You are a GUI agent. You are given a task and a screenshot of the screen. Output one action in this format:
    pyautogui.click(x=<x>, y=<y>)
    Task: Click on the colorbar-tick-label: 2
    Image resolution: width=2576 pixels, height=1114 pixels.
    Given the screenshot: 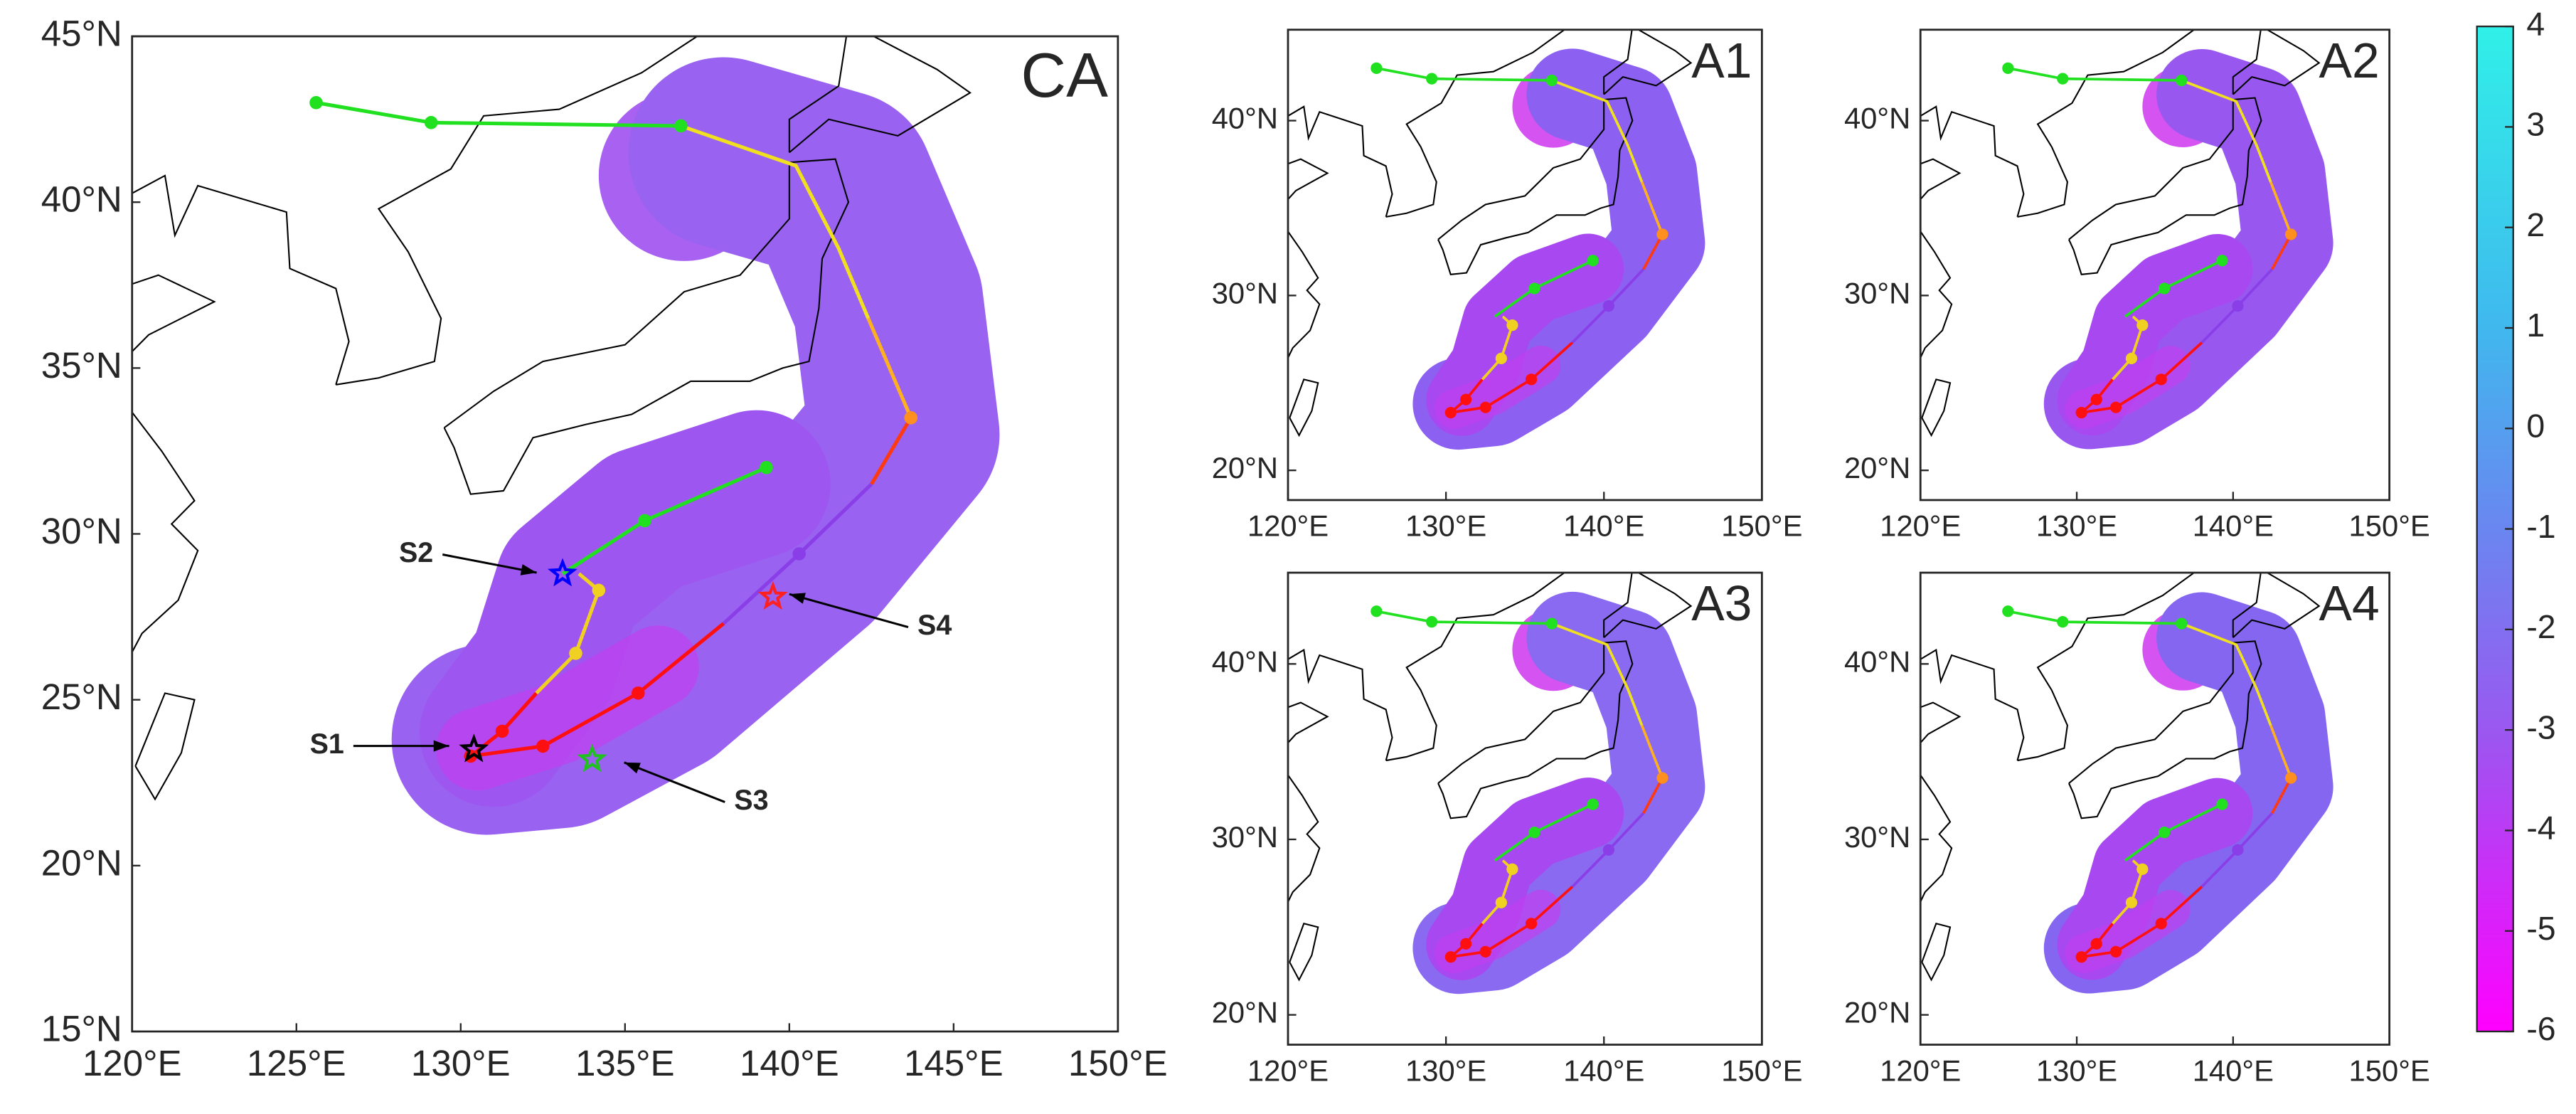 What is the action you would take?
    pyautogui.click(x=2535, y=224)
    